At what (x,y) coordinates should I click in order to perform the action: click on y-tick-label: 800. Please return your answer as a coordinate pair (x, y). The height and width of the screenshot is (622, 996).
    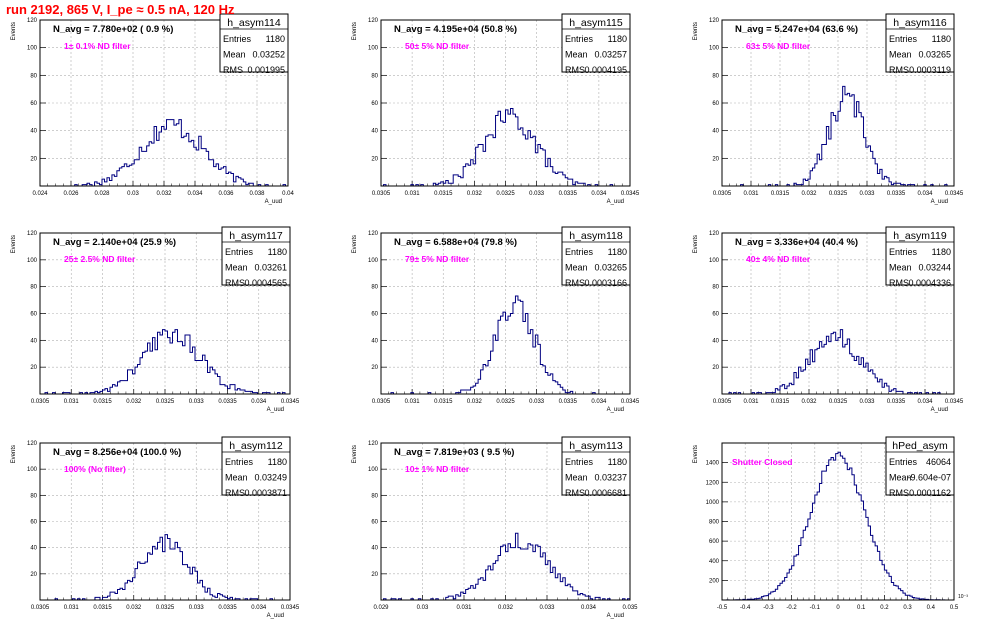
    Looking at the image, I should click on (714, 523).